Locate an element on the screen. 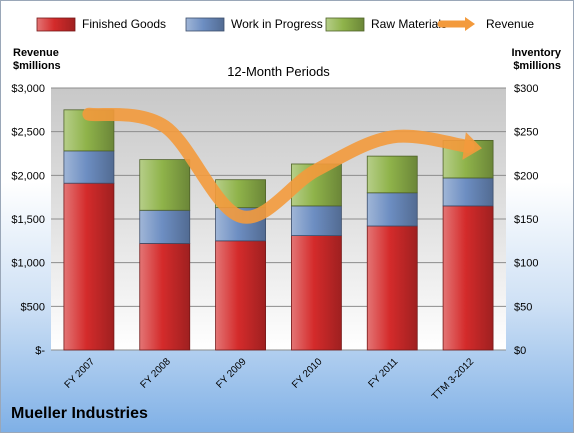 This screenshot has height=433, width=574. right-axis-title: Inventory $millions is located at coordinates (536, 60).